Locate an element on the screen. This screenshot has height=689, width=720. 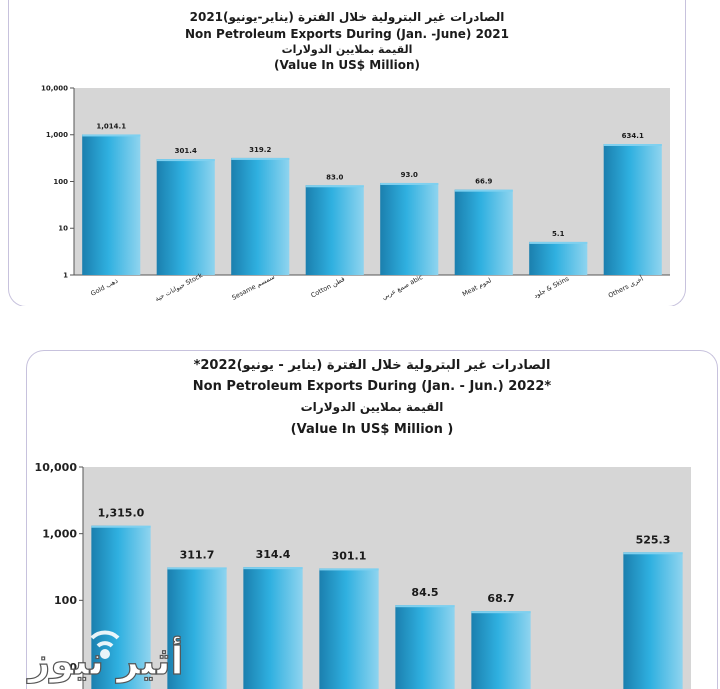
watermark-logo: أثير نيوز is located at coordinates (105, 657).